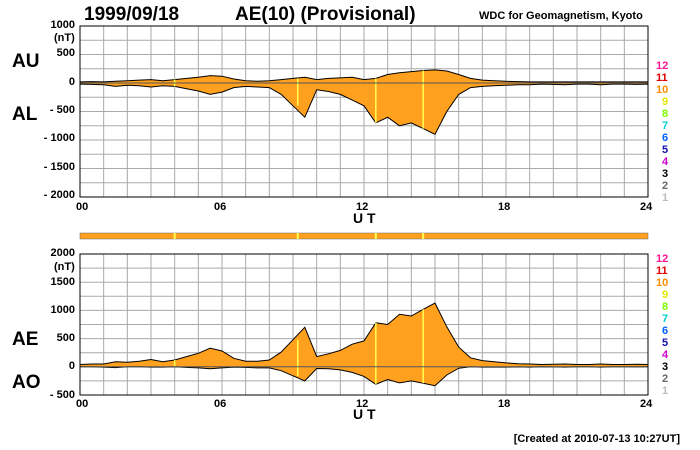  Describe the element at coordinates (59, 195) in the screenshot. I see `y-tick-label: - 2000` at that location.